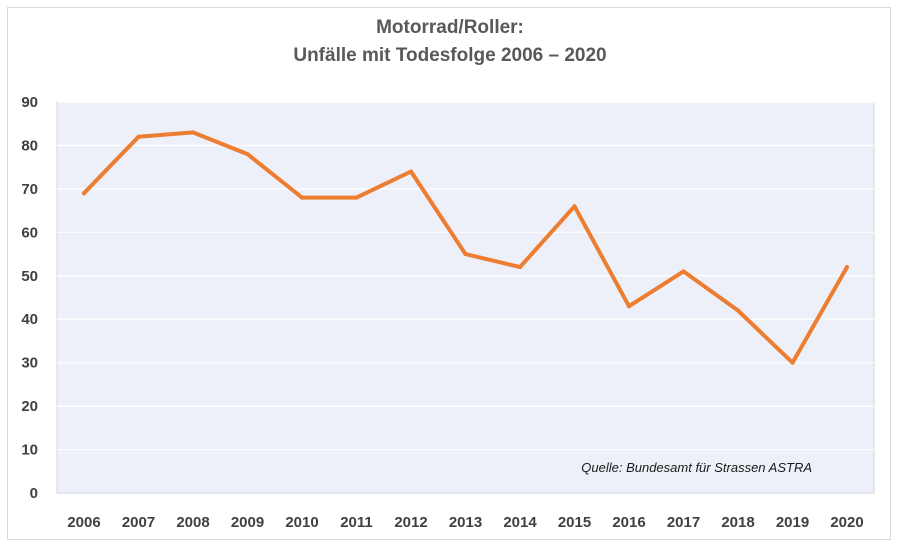 This screenshot has height=549, width=900. Describe the element at coordinates (29, 145) in the screenshot. I see `y-tick-label: 80` at that location.